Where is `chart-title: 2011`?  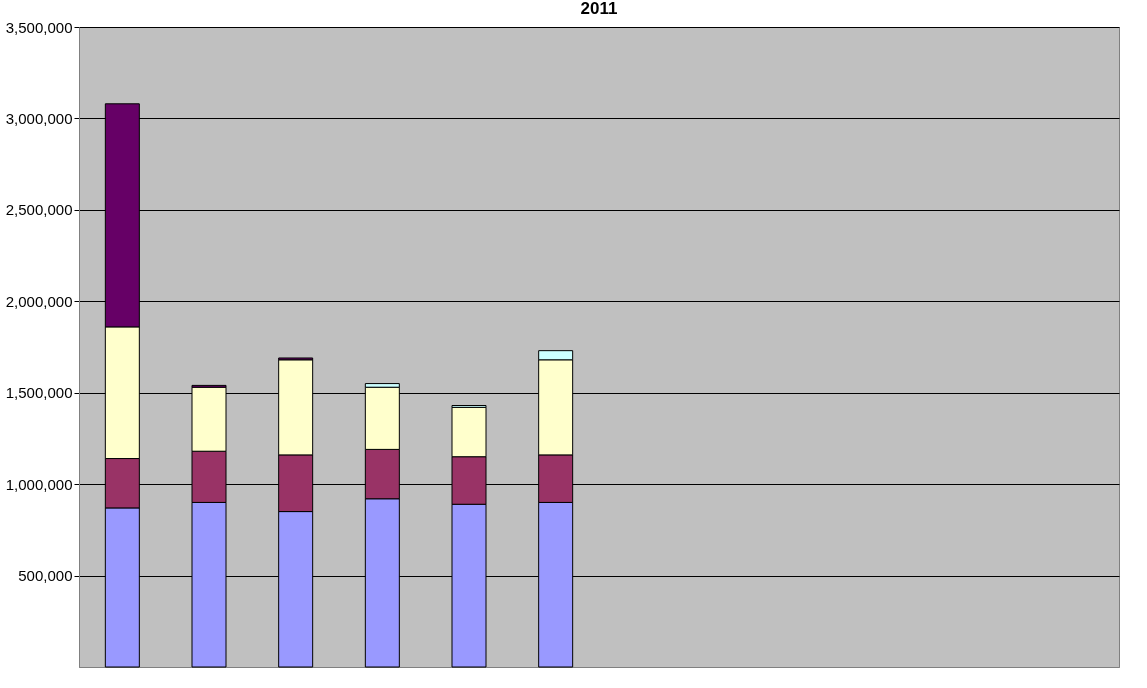
chart-title: 2011 is located at coordinates (599, 9).